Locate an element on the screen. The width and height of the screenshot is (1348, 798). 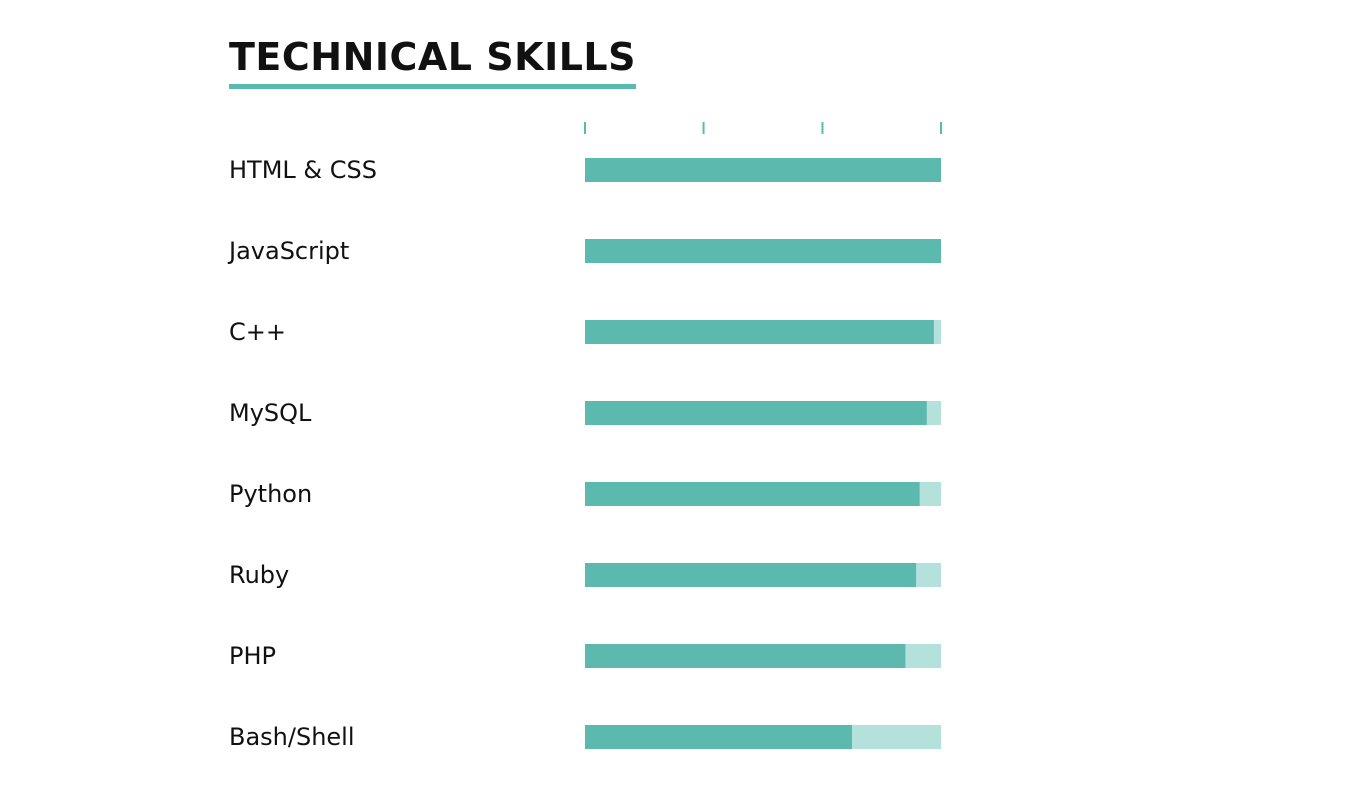
section-title: TECHNICAL SKILLS is located at coordinates (432, 61).